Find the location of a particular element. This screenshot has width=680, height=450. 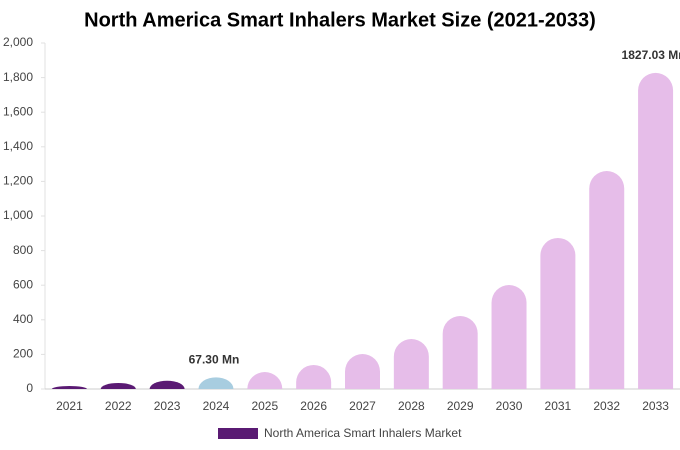

y-tick-label: 1,600 is located at coordinates (18, 111).